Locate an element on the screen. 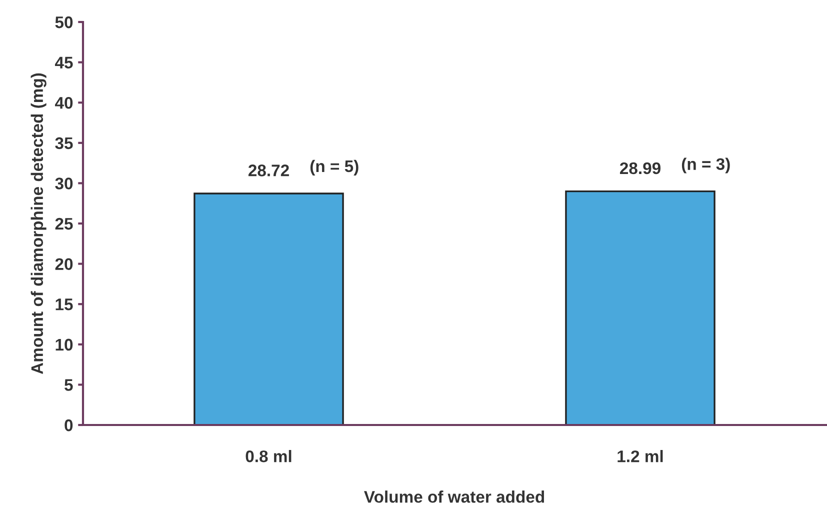 This screenshot has height=507, width=827. y-tick-label: 40 is located at coordinates (63, 103).